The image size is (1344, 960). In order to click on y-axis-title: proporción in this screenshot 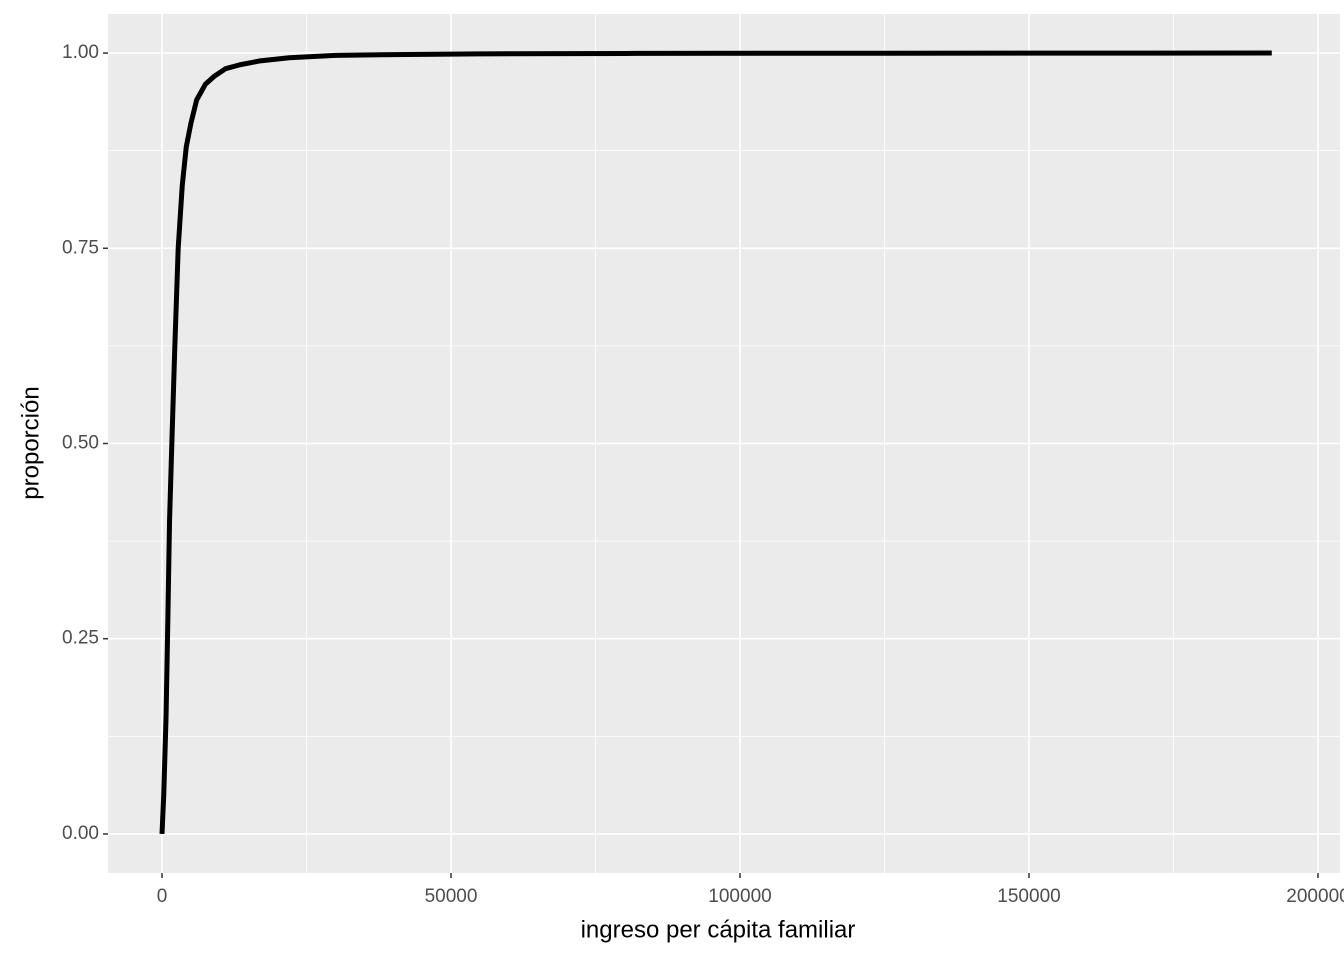, I will do `click(30, 442)`.